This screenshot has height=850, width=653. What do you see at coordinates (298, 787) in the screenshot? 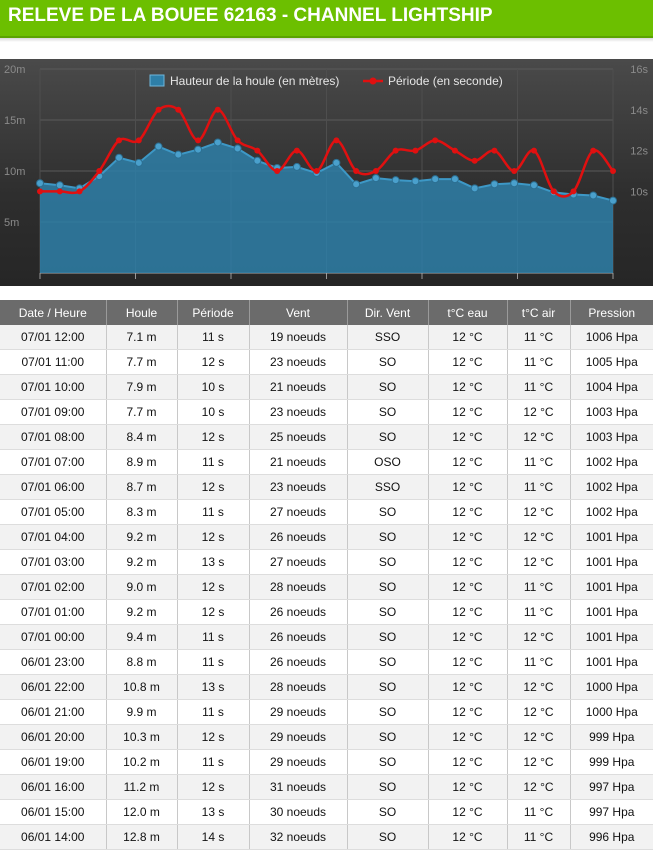
I see `table-cell: 31 noeuds` at bounding box center [298, 787].